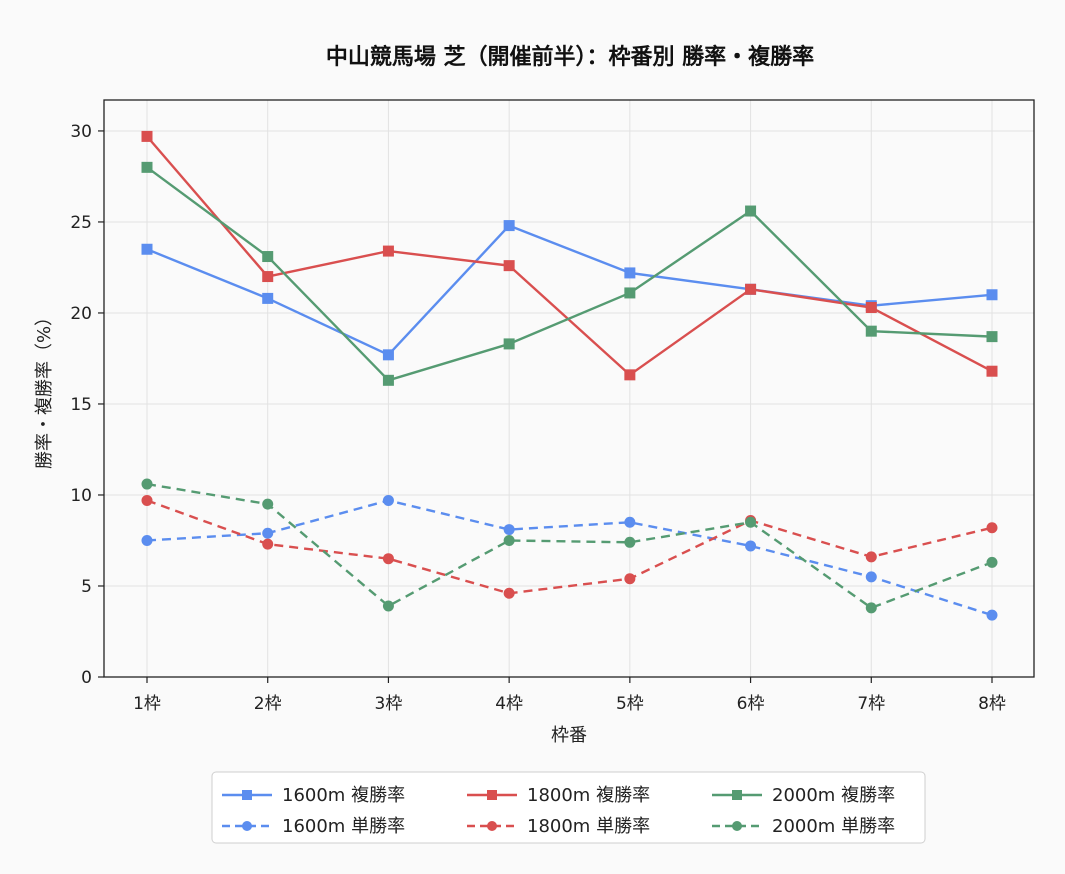  I want to click on x-axis-label: 枠番, so click(569, 735).